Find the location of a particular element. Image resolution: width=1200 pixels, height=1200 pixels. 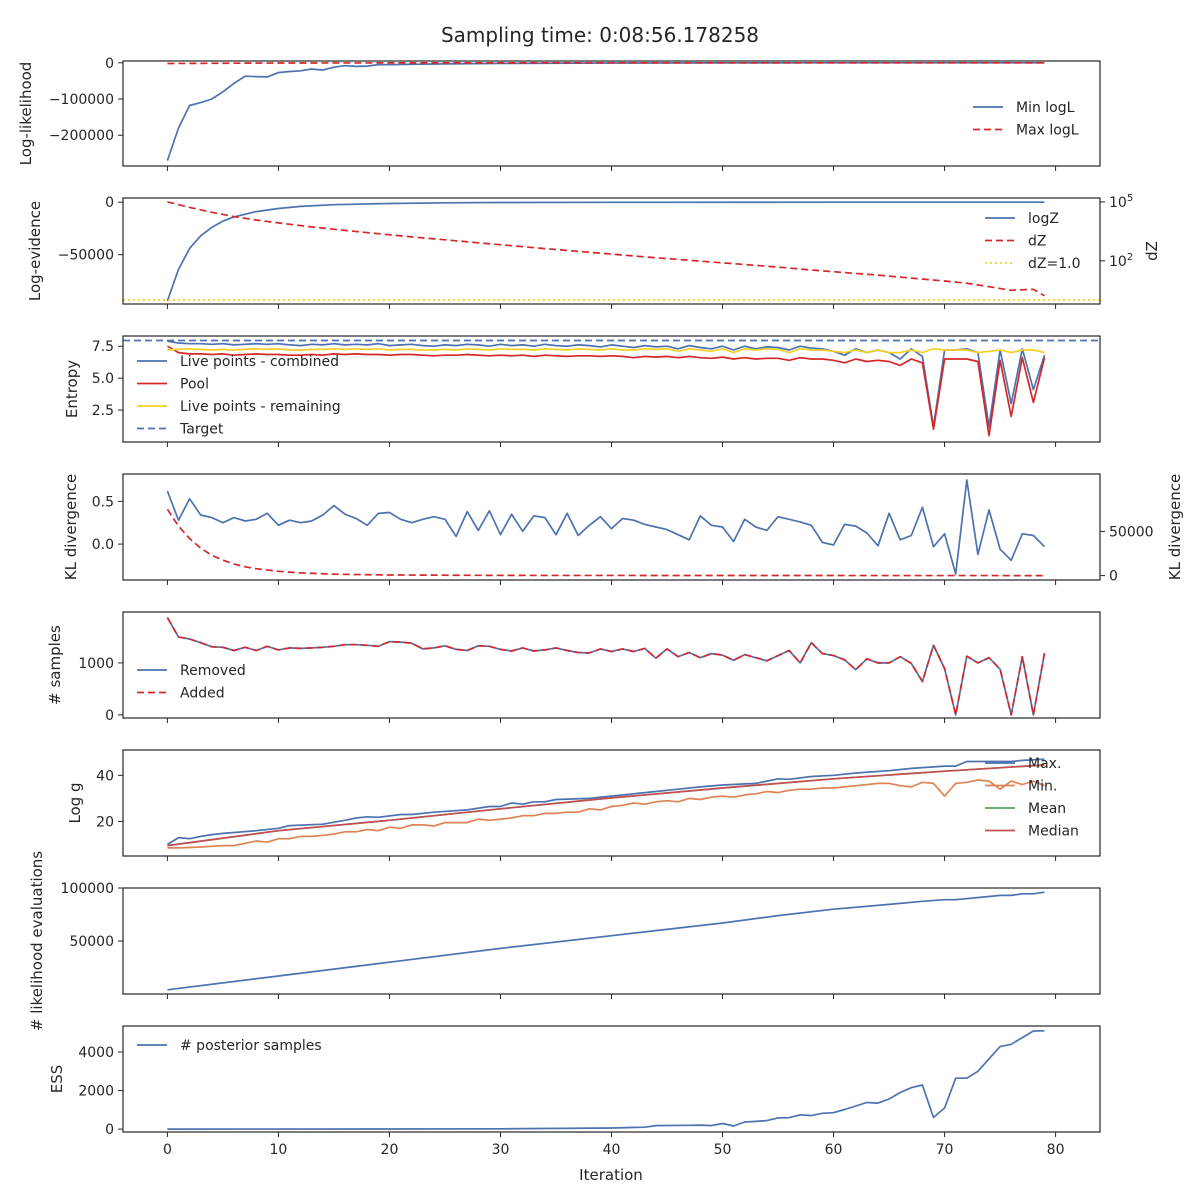

legend-label: Median is located at coordinates (1053, 832).